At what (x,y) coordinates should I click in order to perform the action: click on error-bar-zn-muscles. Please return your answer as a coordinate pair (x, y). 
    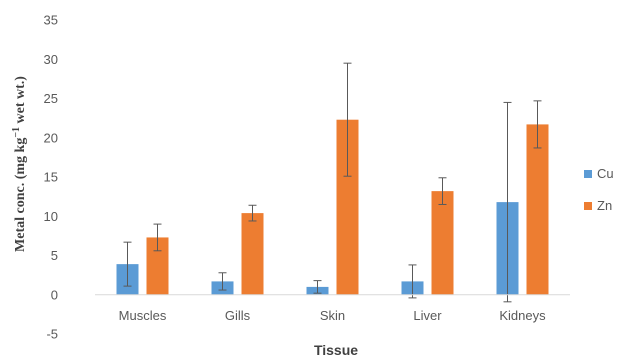
    Looking at the image, I should click on (157, 237).